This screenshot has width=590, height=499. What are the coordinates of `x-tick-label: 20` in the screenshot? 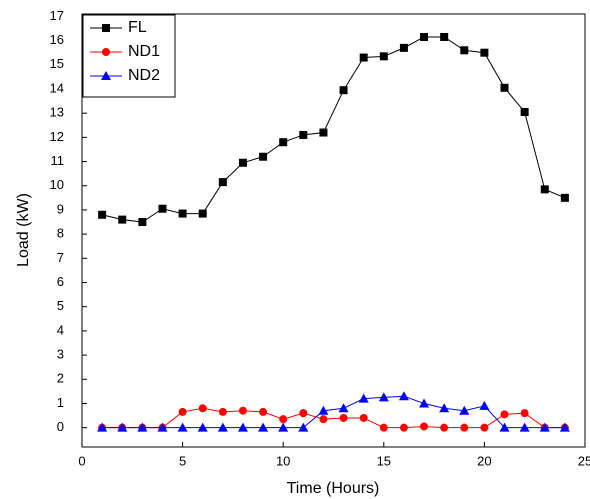 It's located at (484, 460).